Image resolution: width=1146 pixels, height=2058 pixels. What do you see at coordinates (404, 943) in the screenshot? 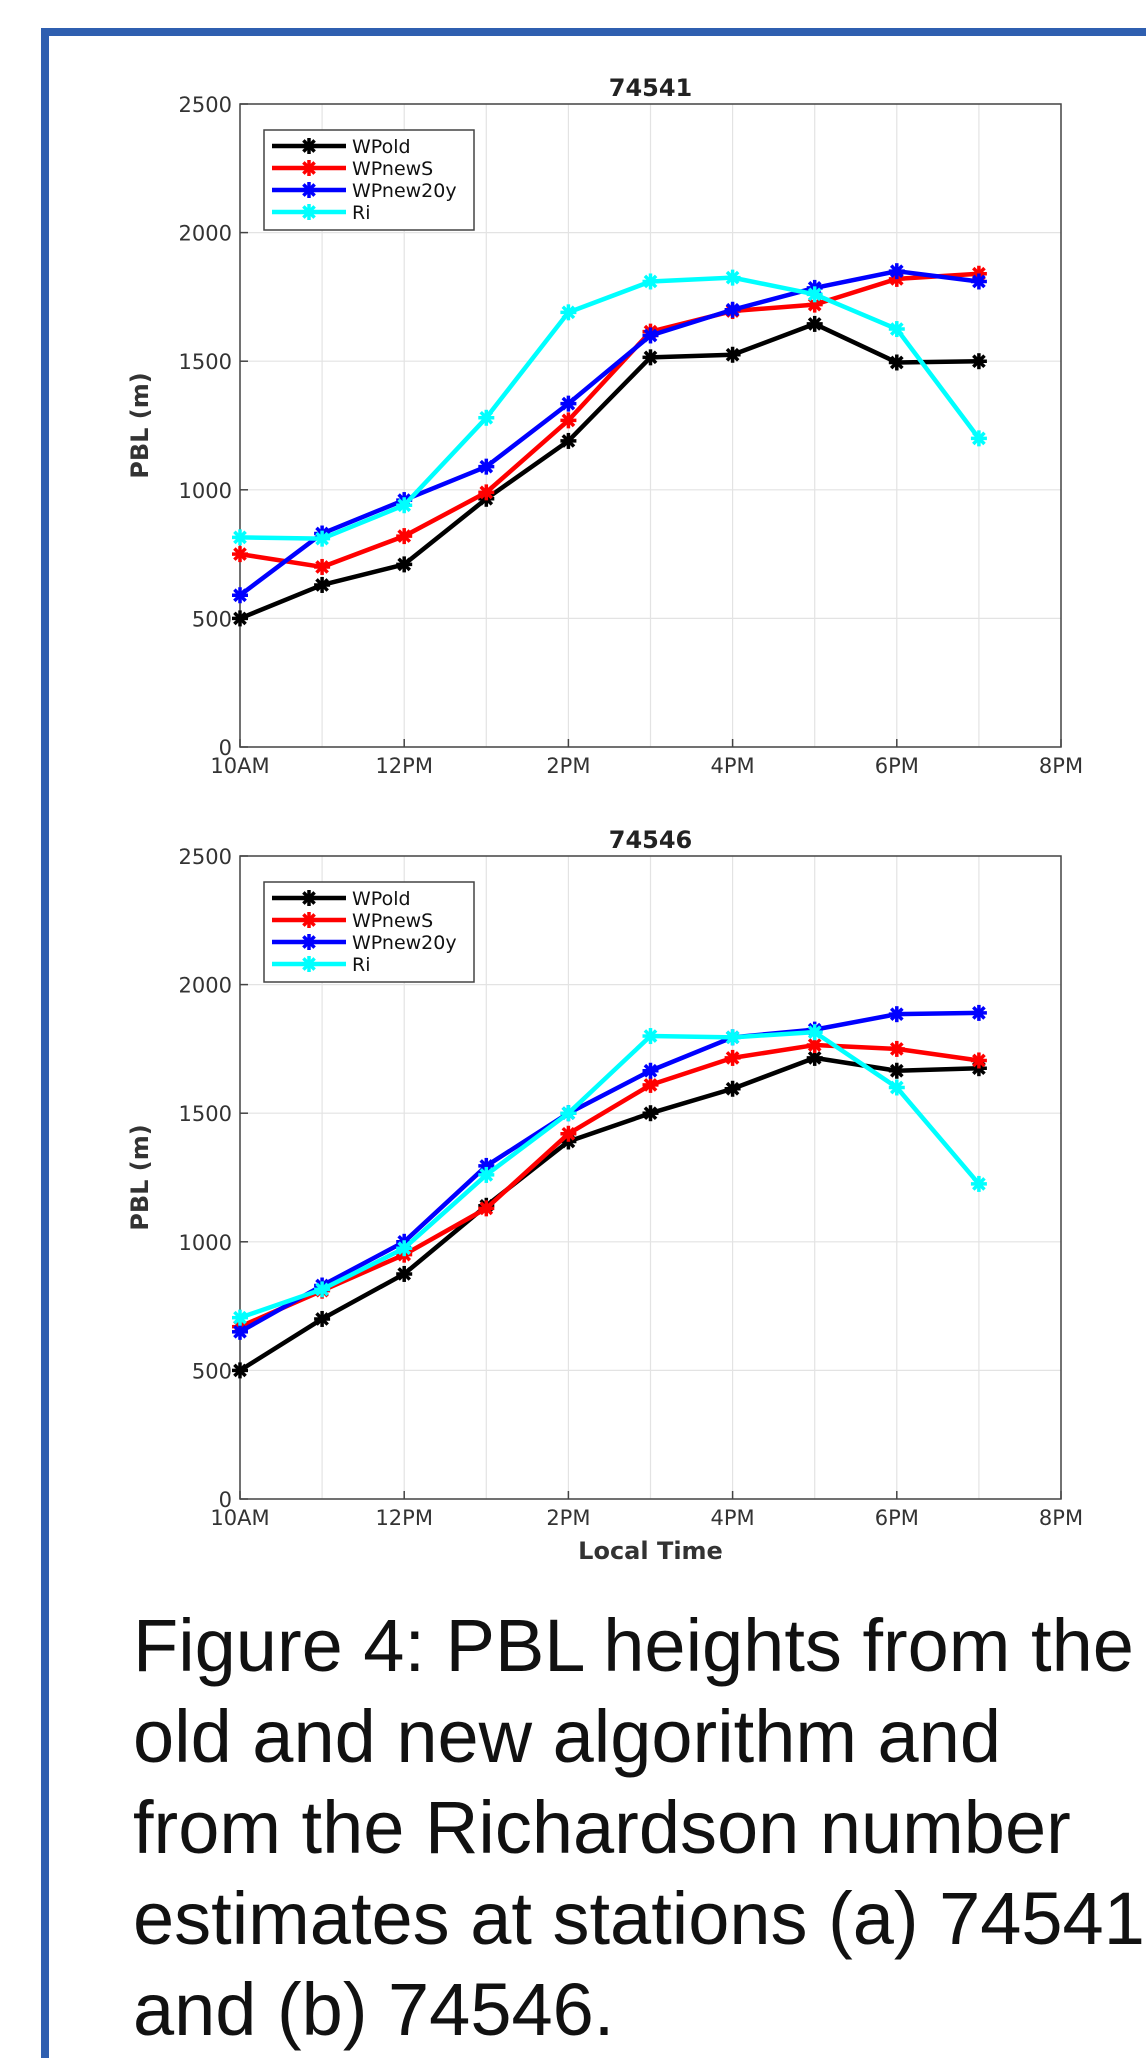
I see `legend-label: WPnew20y` at bounding box center [404, 943].